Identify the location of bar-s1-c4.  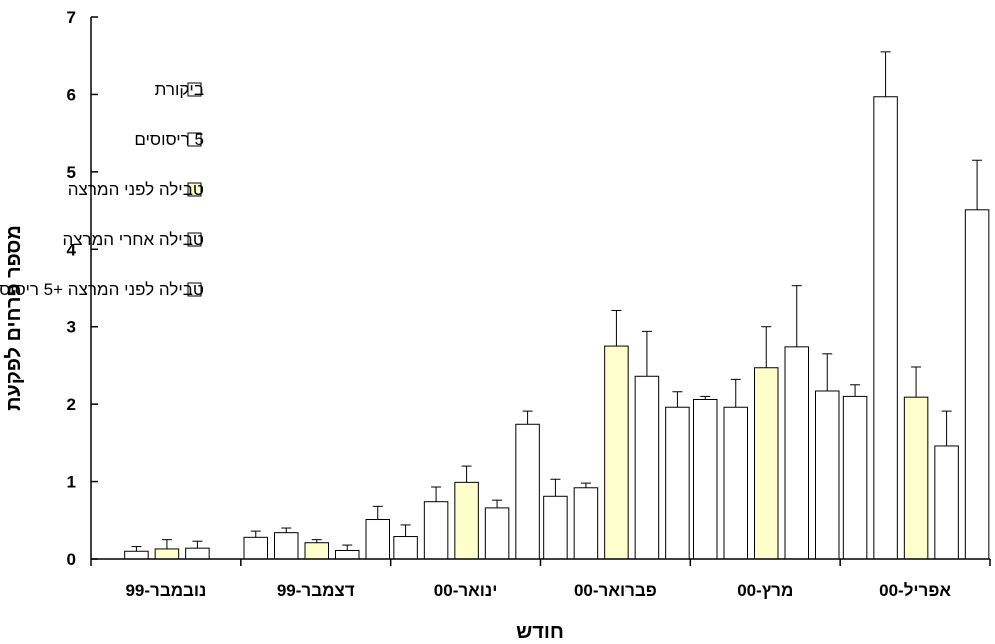
(735, 483).